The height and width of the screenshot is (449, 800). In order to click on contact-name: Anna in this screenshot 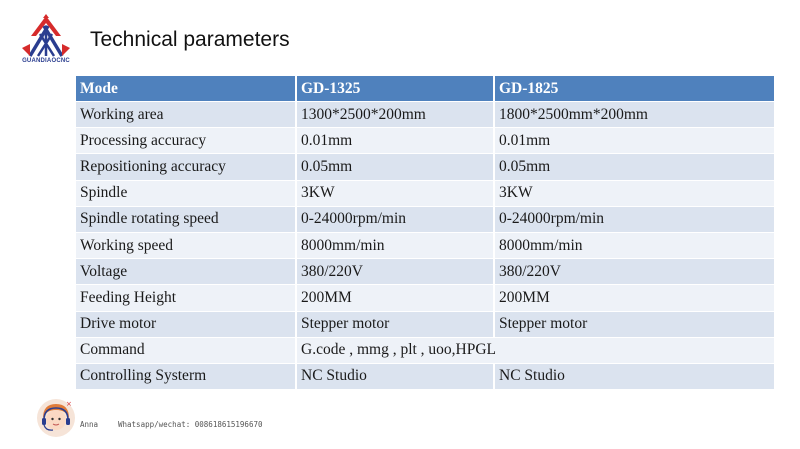, I will do `click(89, 424)`.